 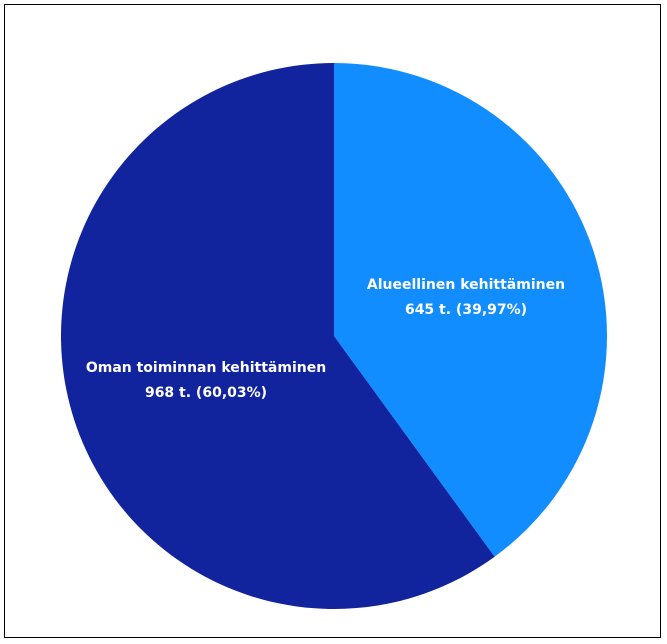 What do you see at coordinates (206, 393) in the screenshot?
I see `slice-value-oman-toiminnan: 968 t. (60,03%)` at bounding box center [206, 393].